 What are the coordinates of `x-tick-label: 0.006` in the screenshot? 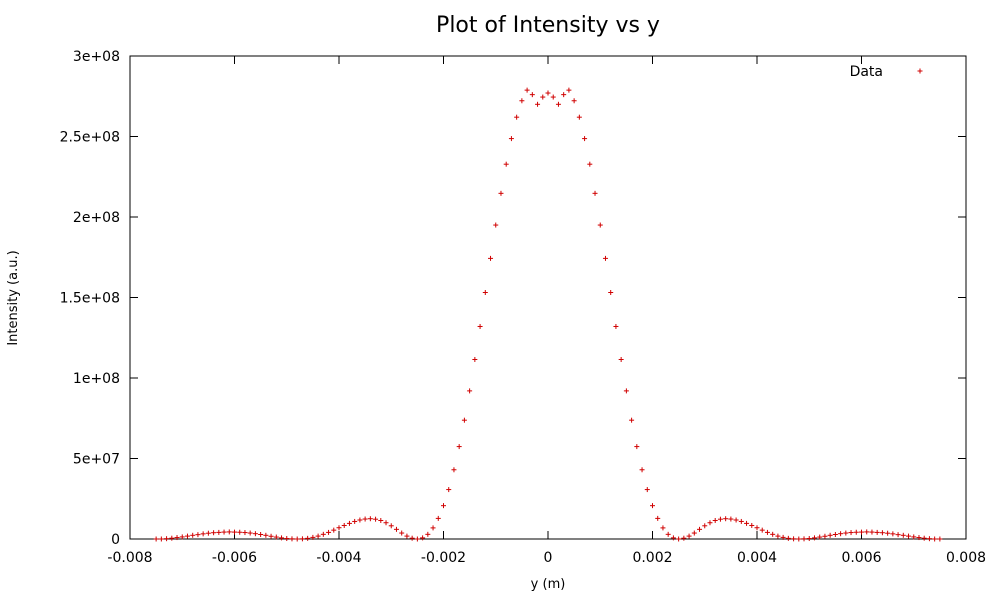 It's located at (861, 558).